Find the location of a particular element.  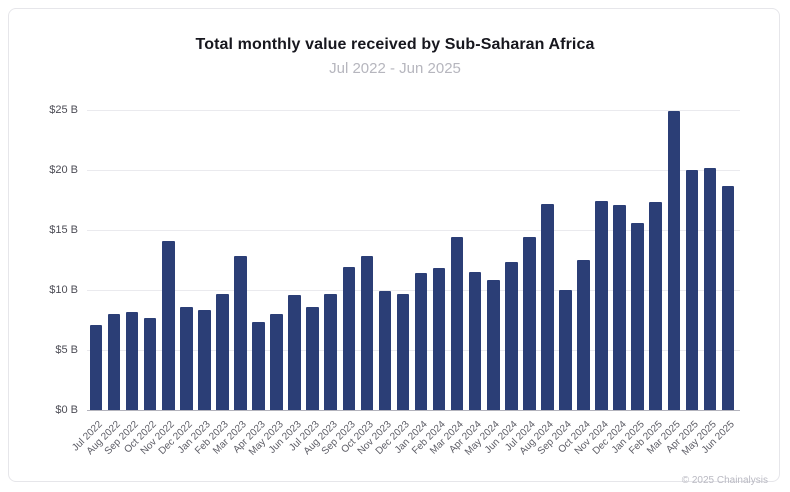

bar-jan-2023 is located at coordinates (204, 360).